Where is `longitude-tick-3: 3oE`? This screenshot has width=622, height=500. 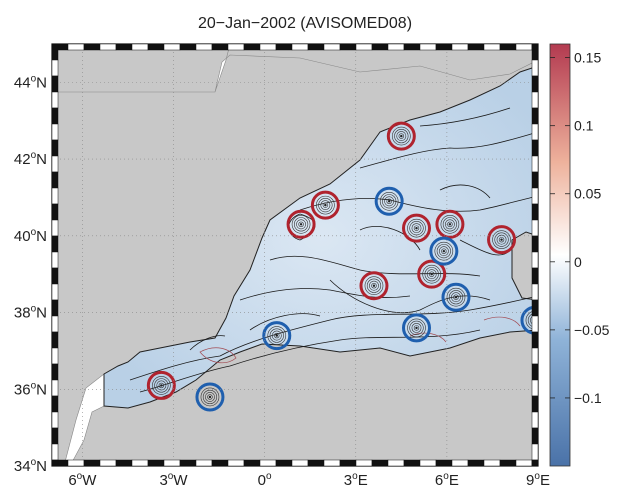
longitude-tick-3: 3oE is located at coordinates (356, 480).